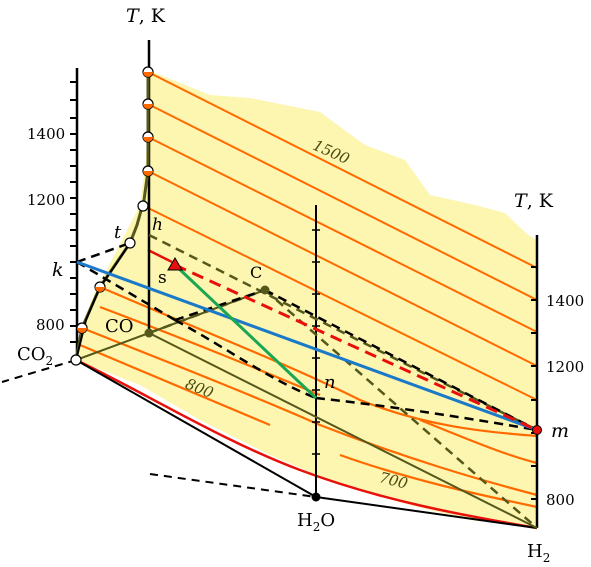  I want to click on point-s-marker, so click(175, 264).